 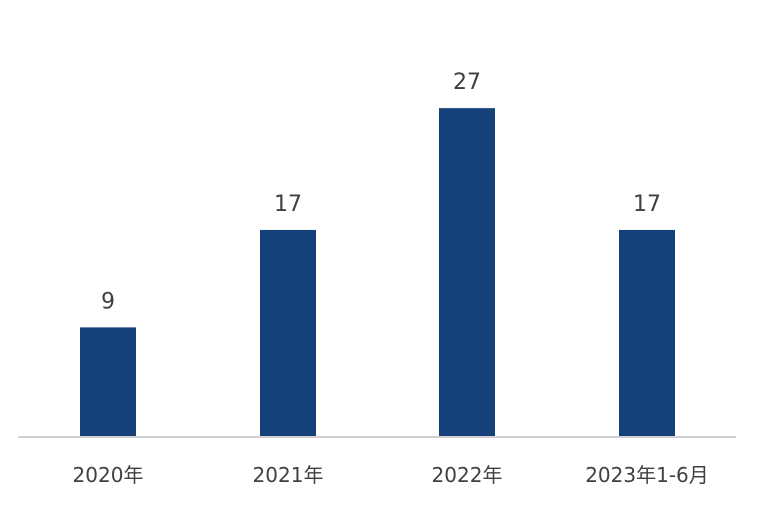 What do you see at coordinates (288, 204) in the screenshot?
I see `value-label-1: 17` at bounding box center [288, 204].